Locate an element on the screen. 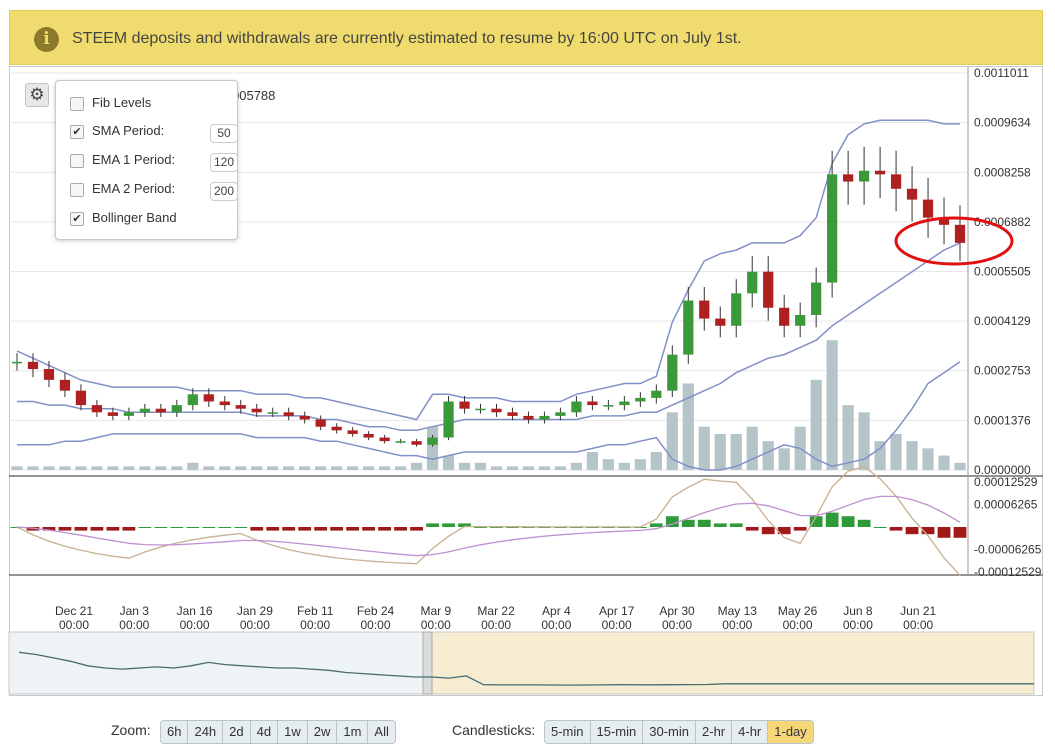  zoom-button-2w: 2w is located at coordinates (323, 732).